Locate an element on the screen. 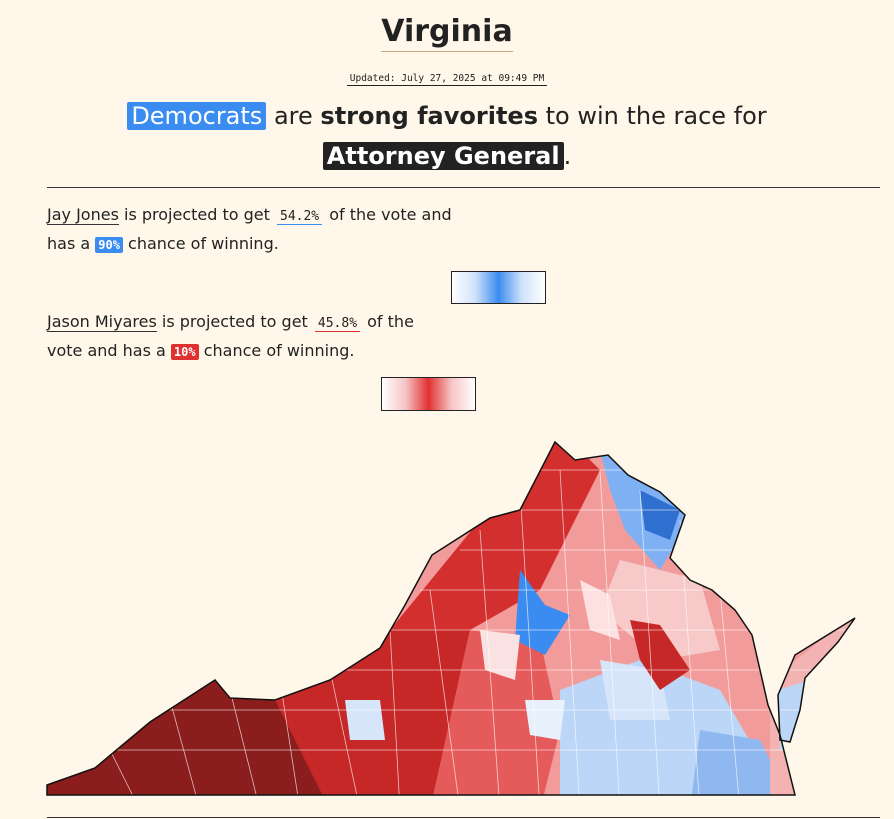 The width and height of the screenshot is (894, 819). updated-wrap: Updated: July 27, 2025 at 09:49 PM is located at coordinates (447, 76).